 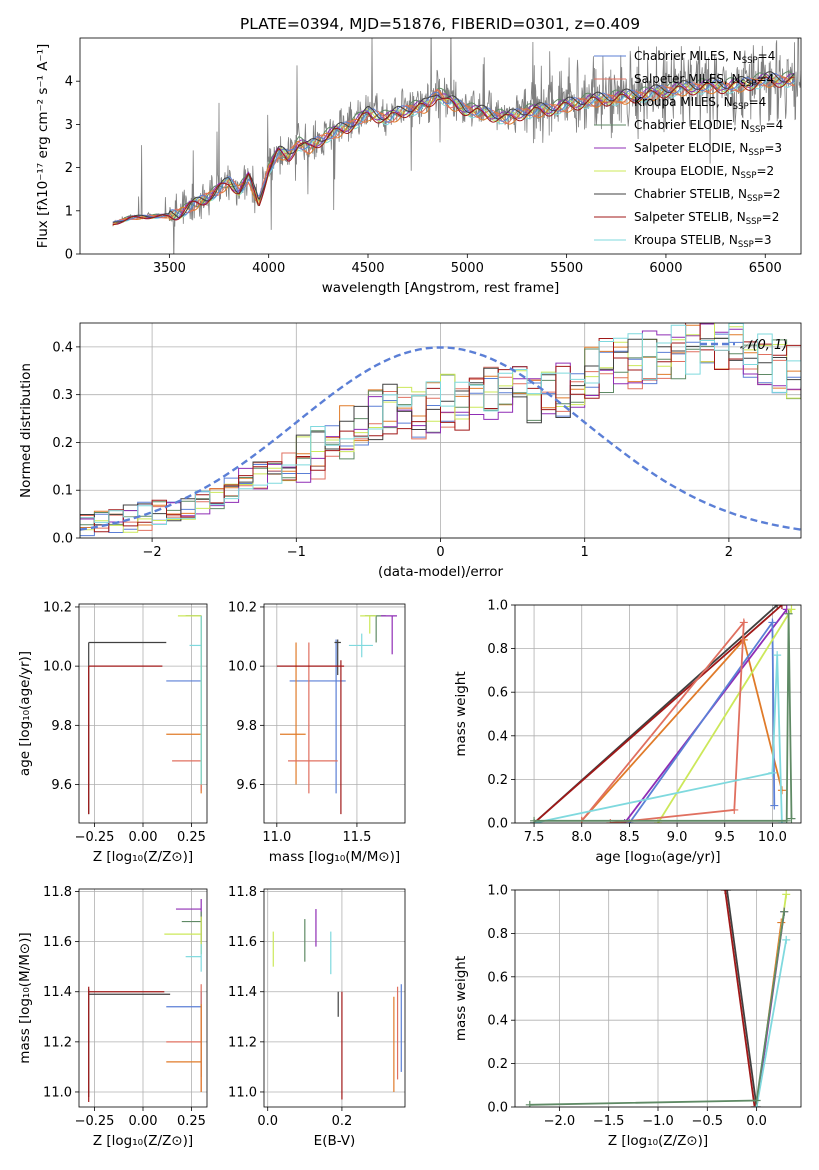 I want to click on mass_vs_Z-ytick-label: 11.0, so click(x=57, y=1092).